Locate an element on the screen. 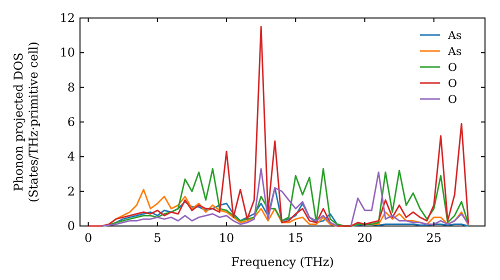  x-tick-label: 15 is located at coordinates (296, 238).